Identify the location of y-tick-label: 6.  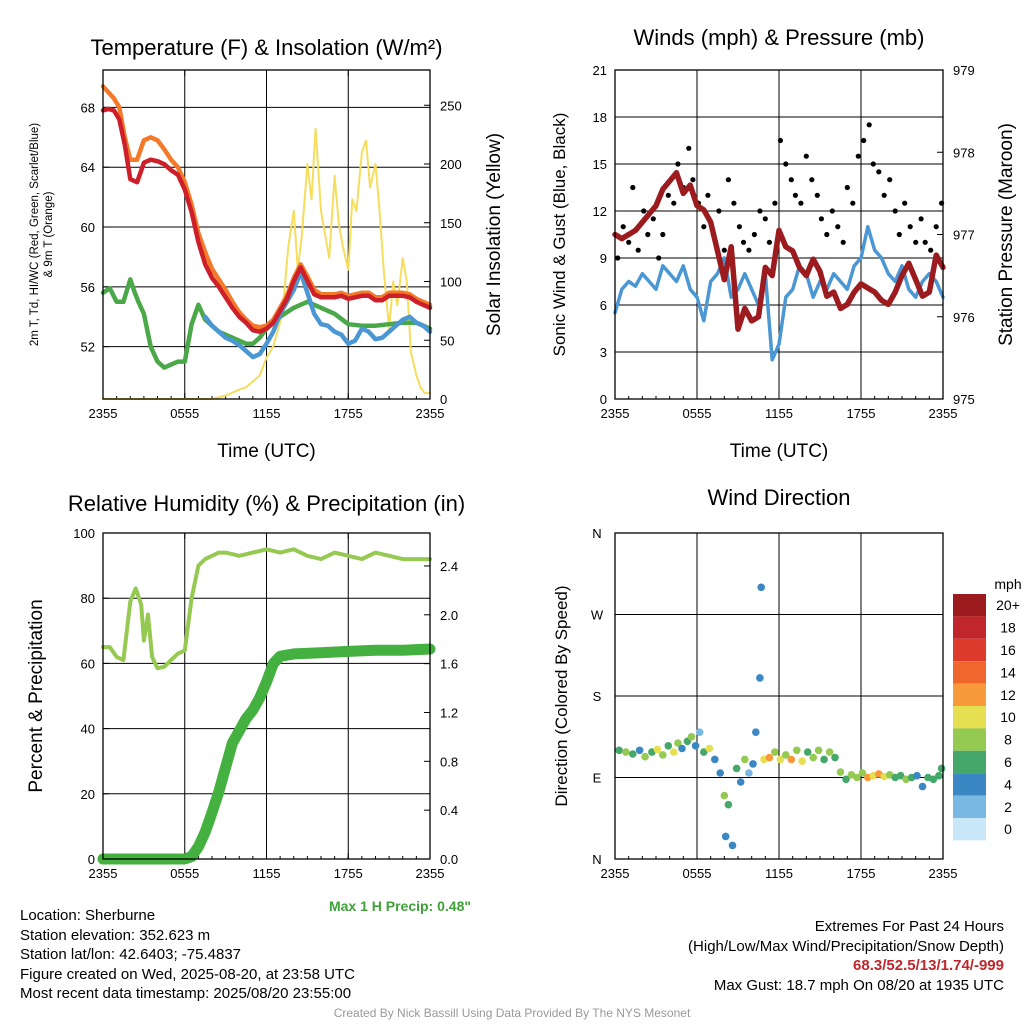
(603, 305).